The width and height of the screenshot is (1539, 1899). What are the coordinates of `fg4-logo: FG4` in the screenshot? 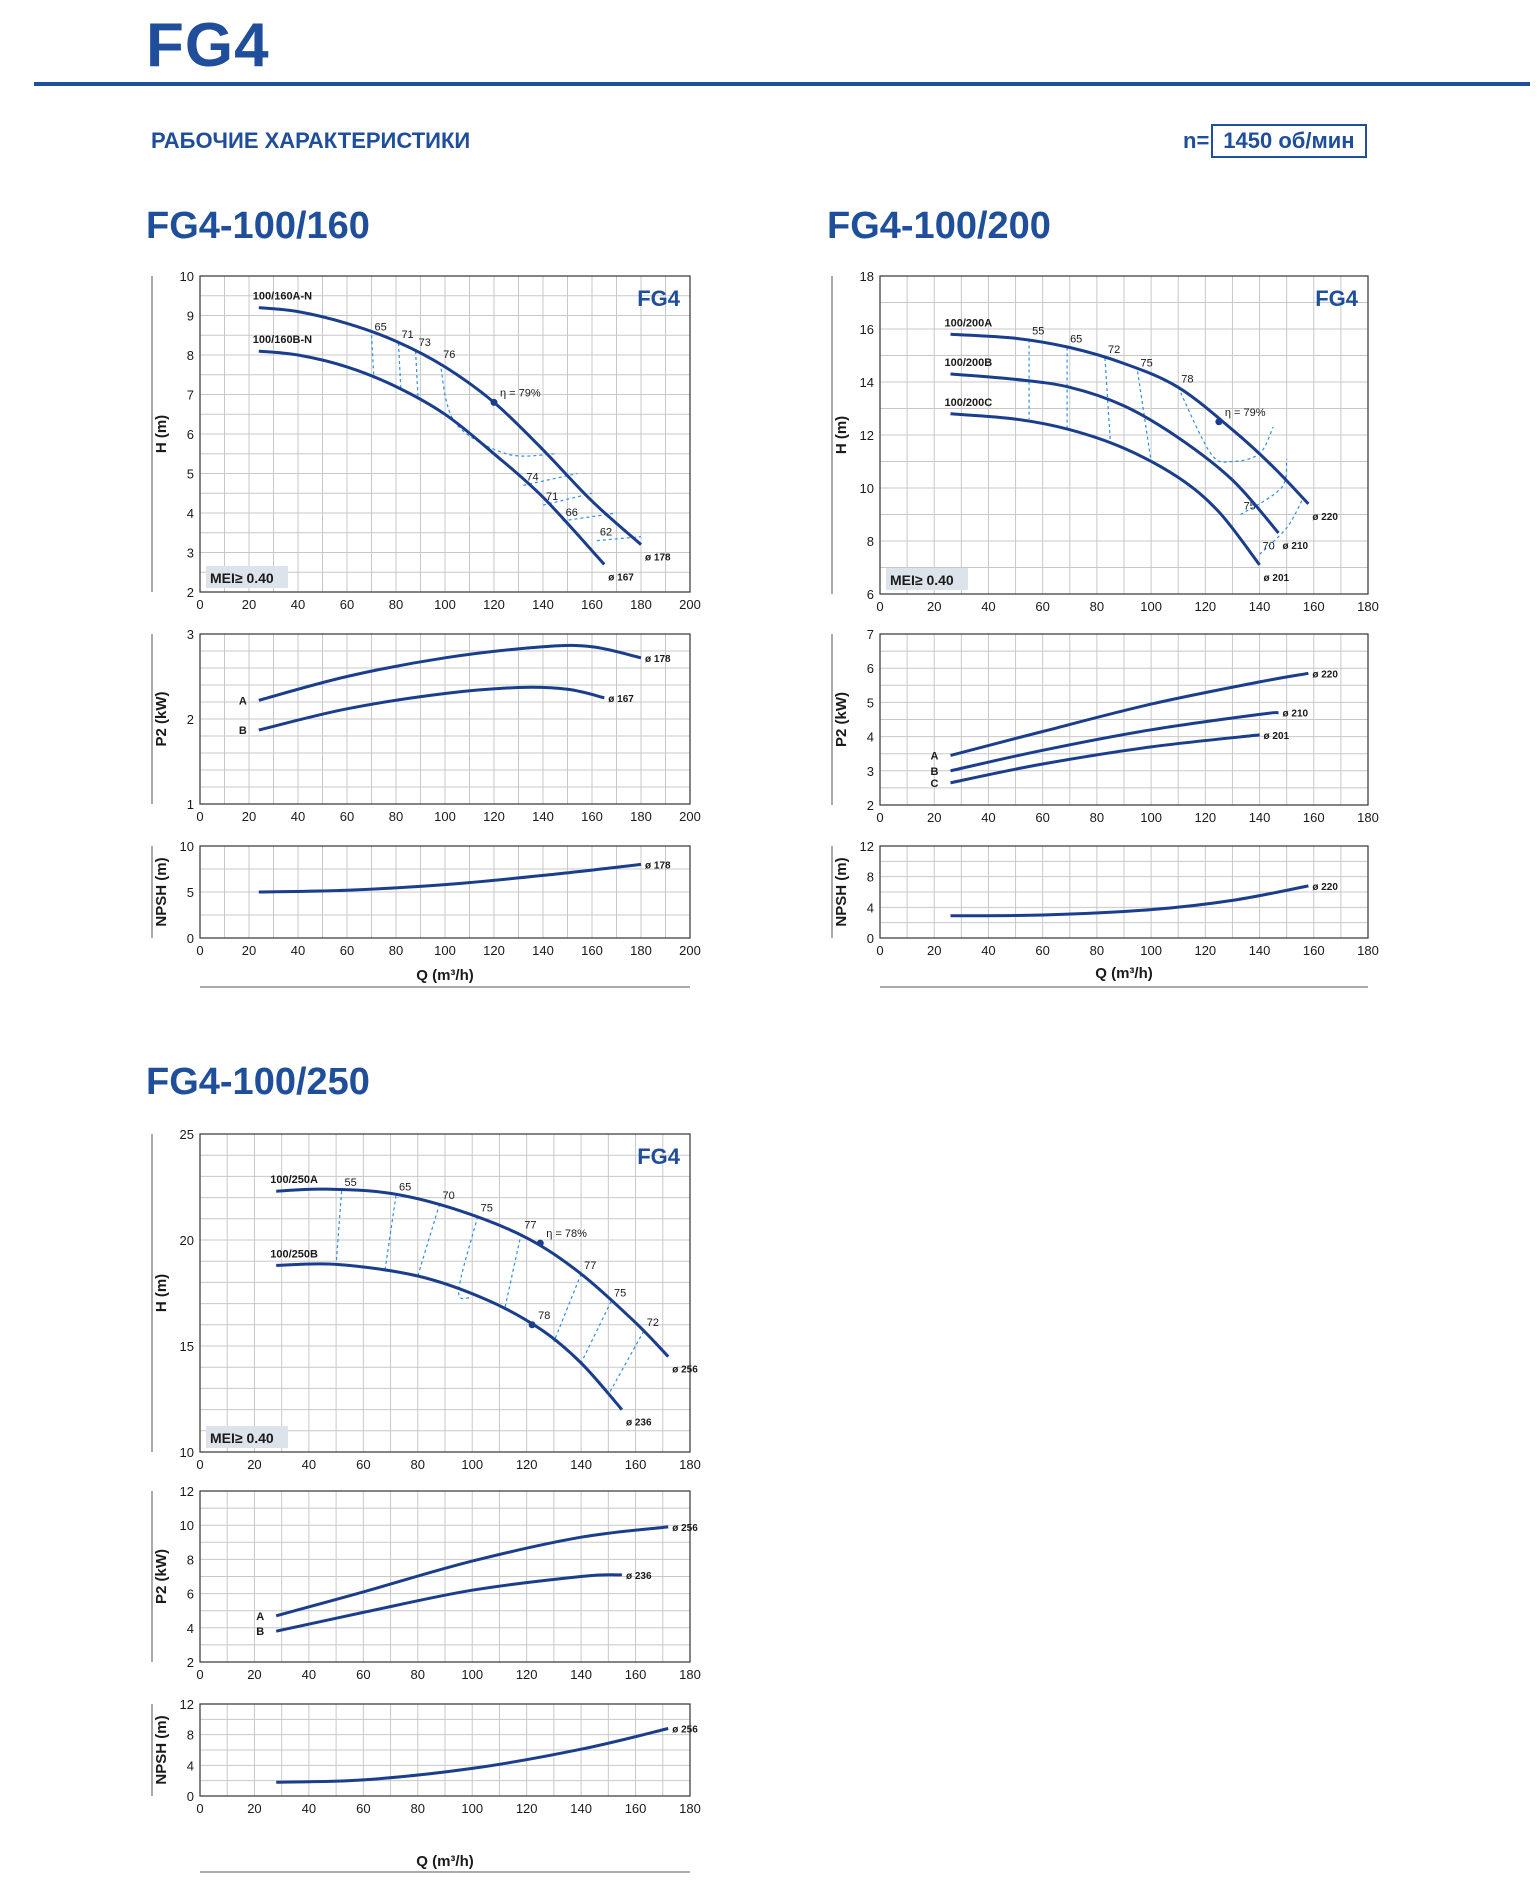 It's located at (1337, 298).